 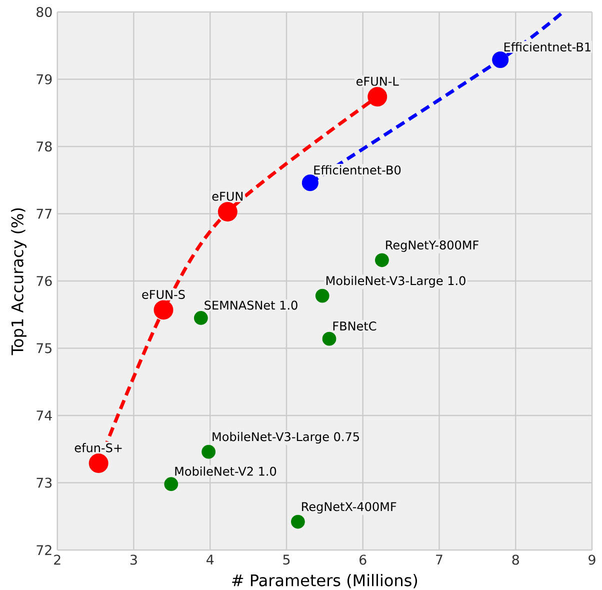 What do you see at coordinates (547, 47) in the screenshot?
I see `annotation: Efficientnet-B1` at bounding box center [547, 47].